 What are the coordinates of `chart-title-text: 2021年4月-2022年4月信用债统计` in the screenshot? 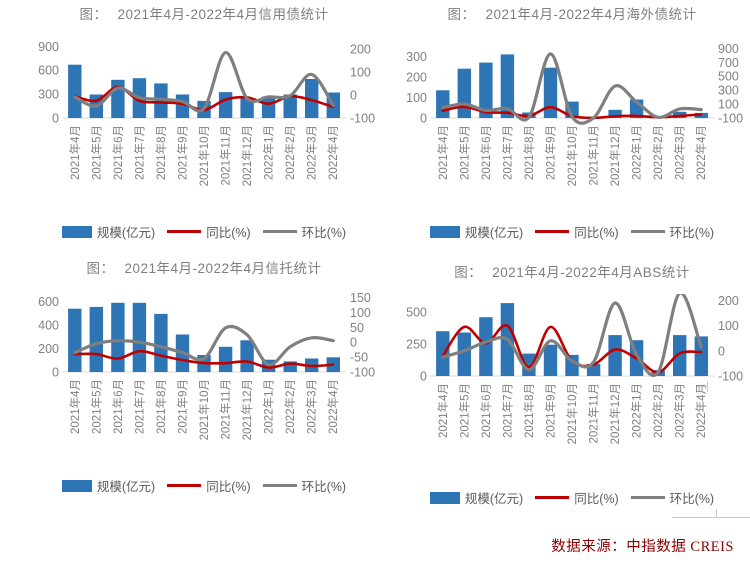 It's located at (223, 14).